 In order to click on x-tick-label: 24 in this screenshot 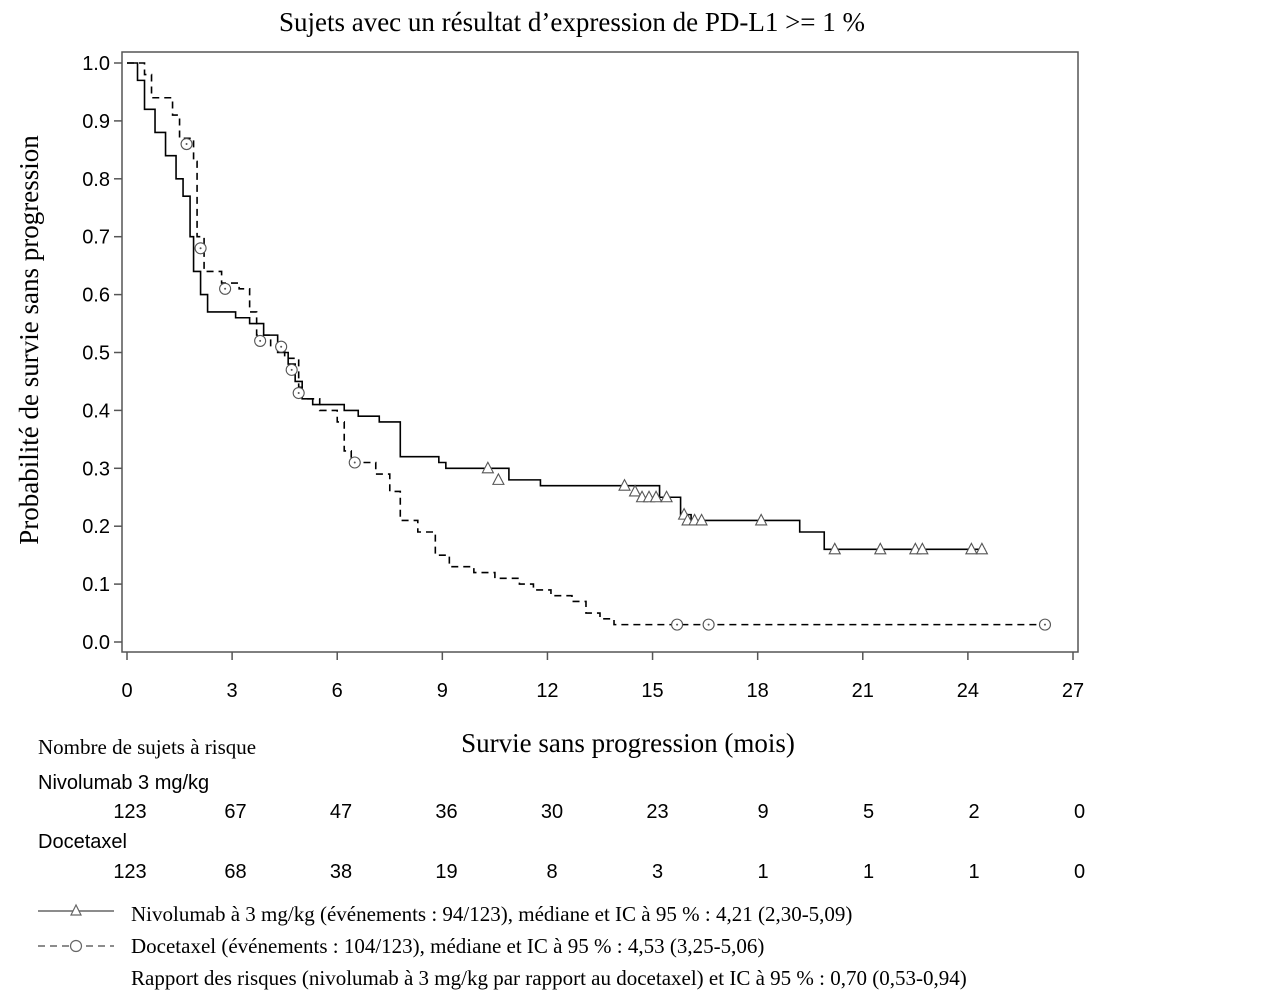, I will do `click(968, 691)`.